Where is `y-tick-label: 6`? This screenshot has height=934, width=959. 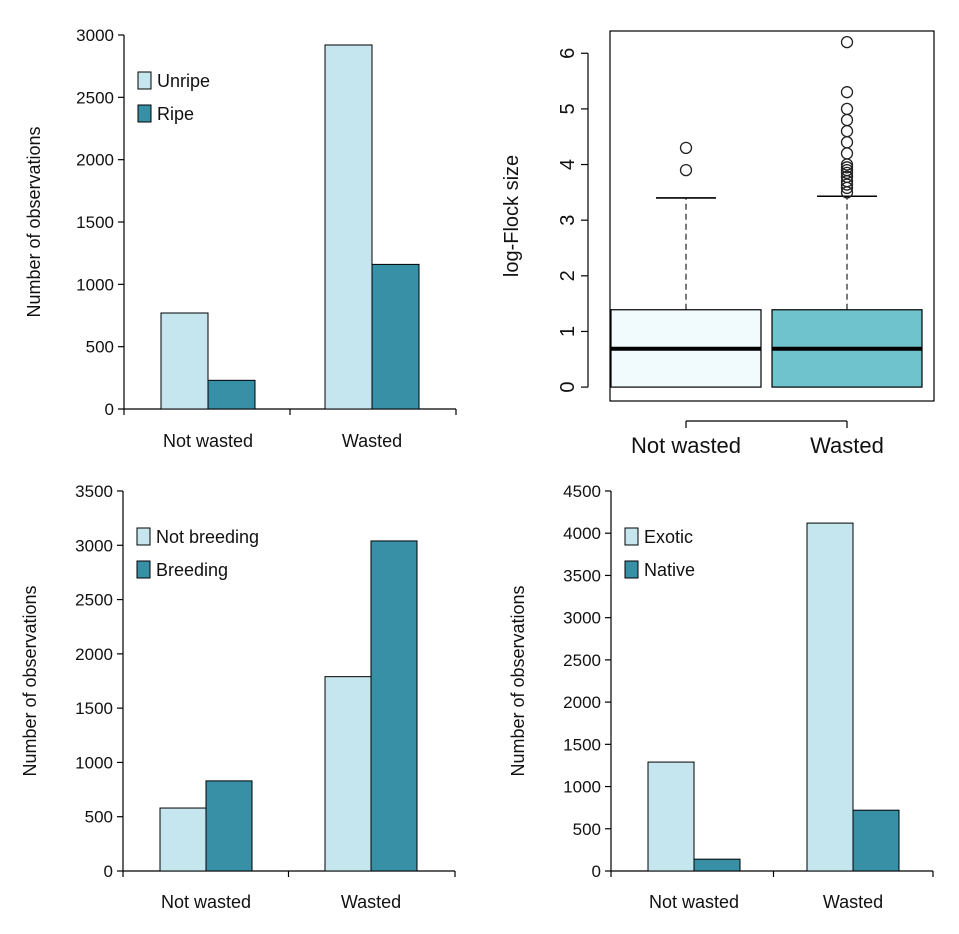
y-tick-label: 6 is located at coordinates (568, 53).